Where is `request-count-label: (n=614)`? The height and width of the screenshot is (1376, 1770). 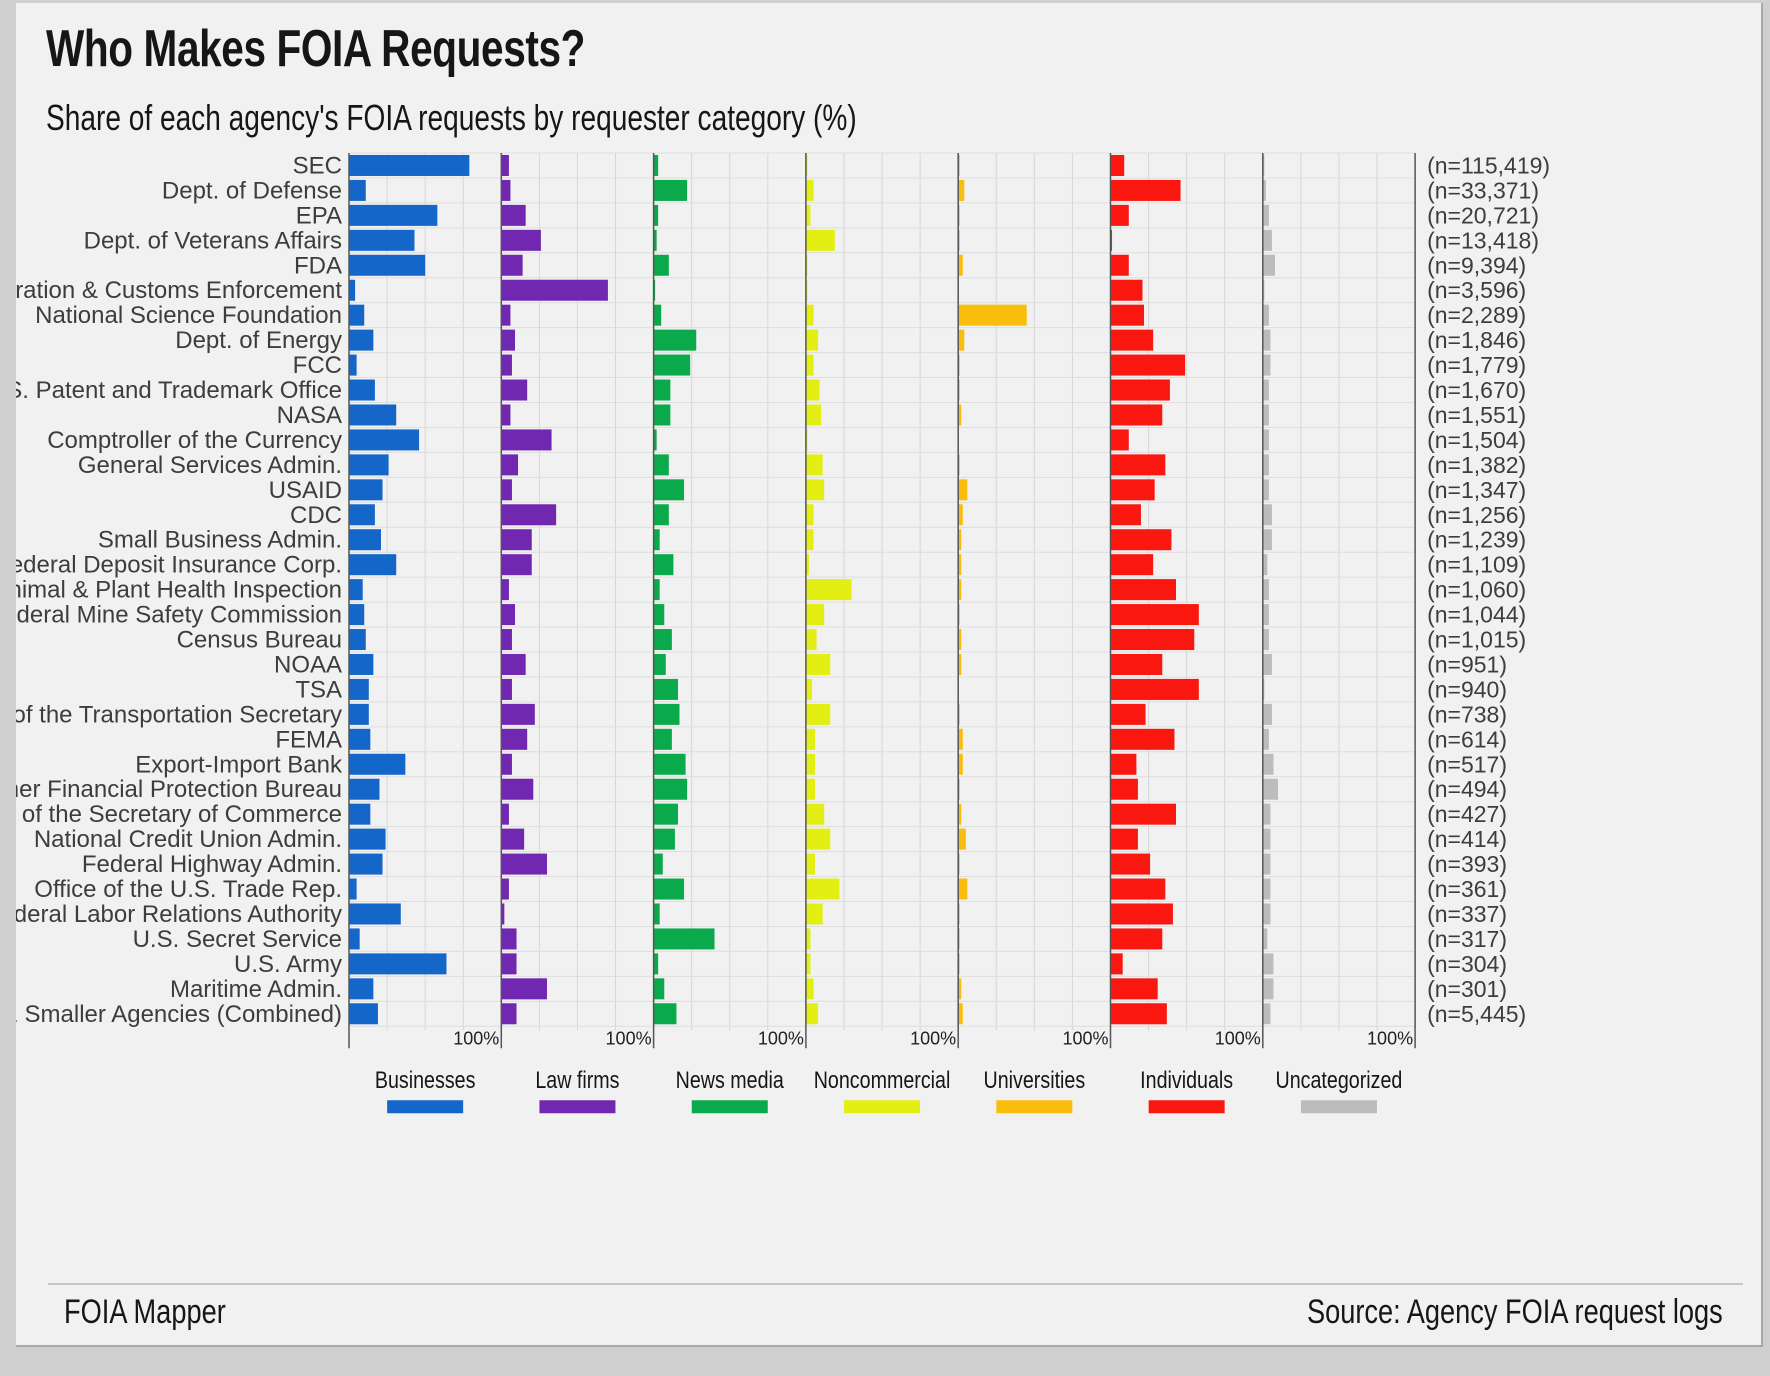 request-count-label: (n=614) is located at coordinates (1467, 739).